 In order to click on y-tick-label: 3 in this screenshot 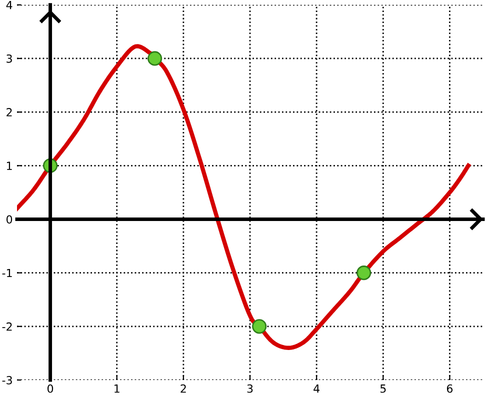, I will do `click(9, 58)`.